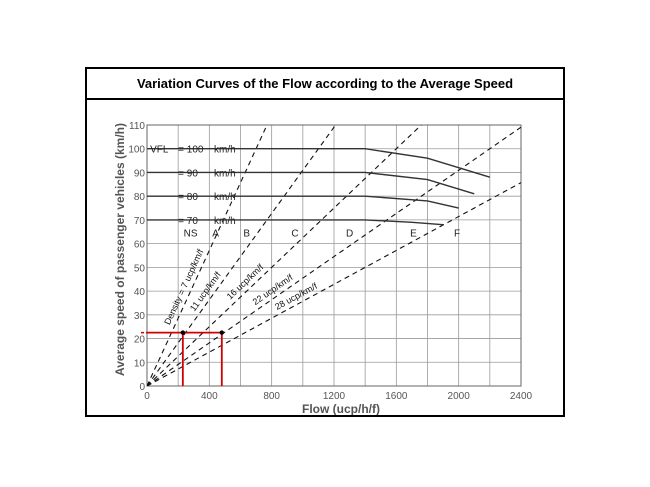  I want to click on y-tick-label: 80, so click(140, 197).